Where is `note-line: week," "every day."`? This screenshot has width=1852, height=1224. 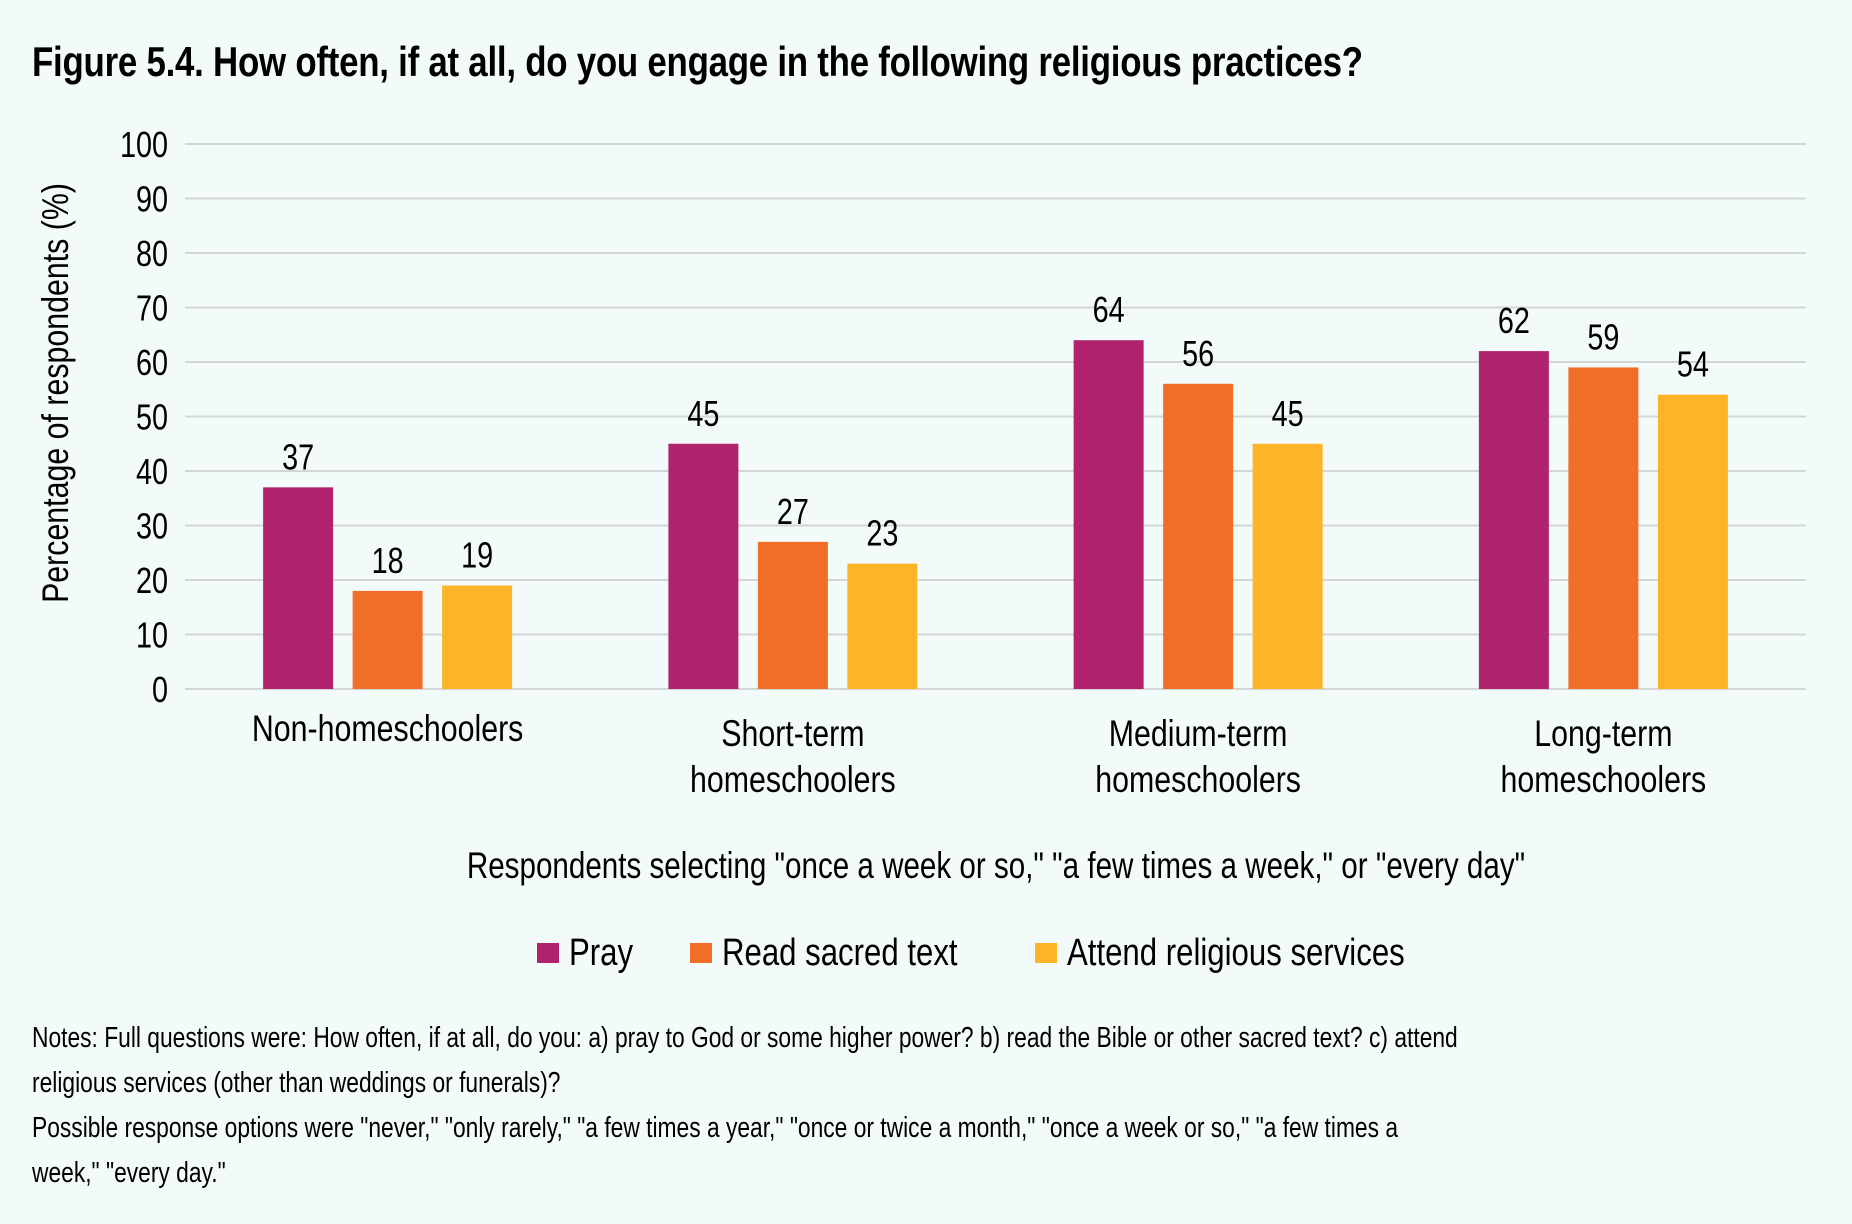
note-line: week," "every day." is located at coordinates (129, 1173).